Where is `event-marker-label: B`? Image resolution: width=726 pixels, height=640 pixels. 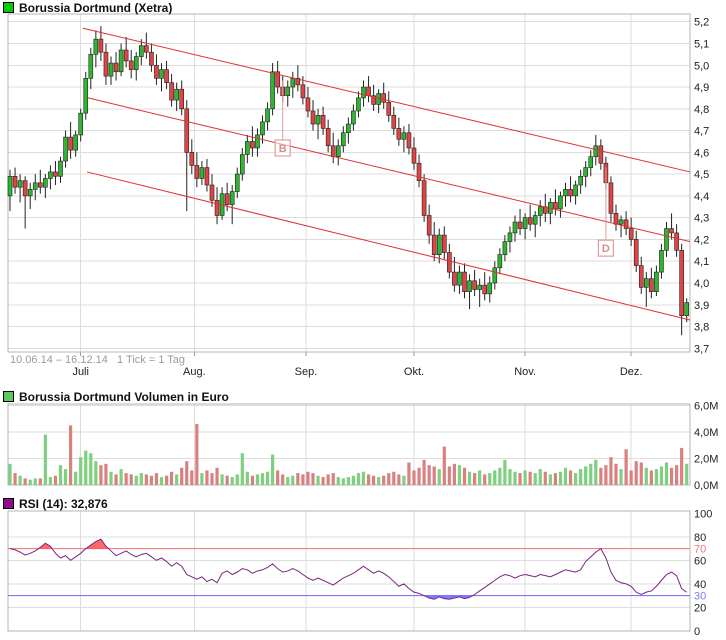 event-marker-label: B is located at coordinates (283, 149).